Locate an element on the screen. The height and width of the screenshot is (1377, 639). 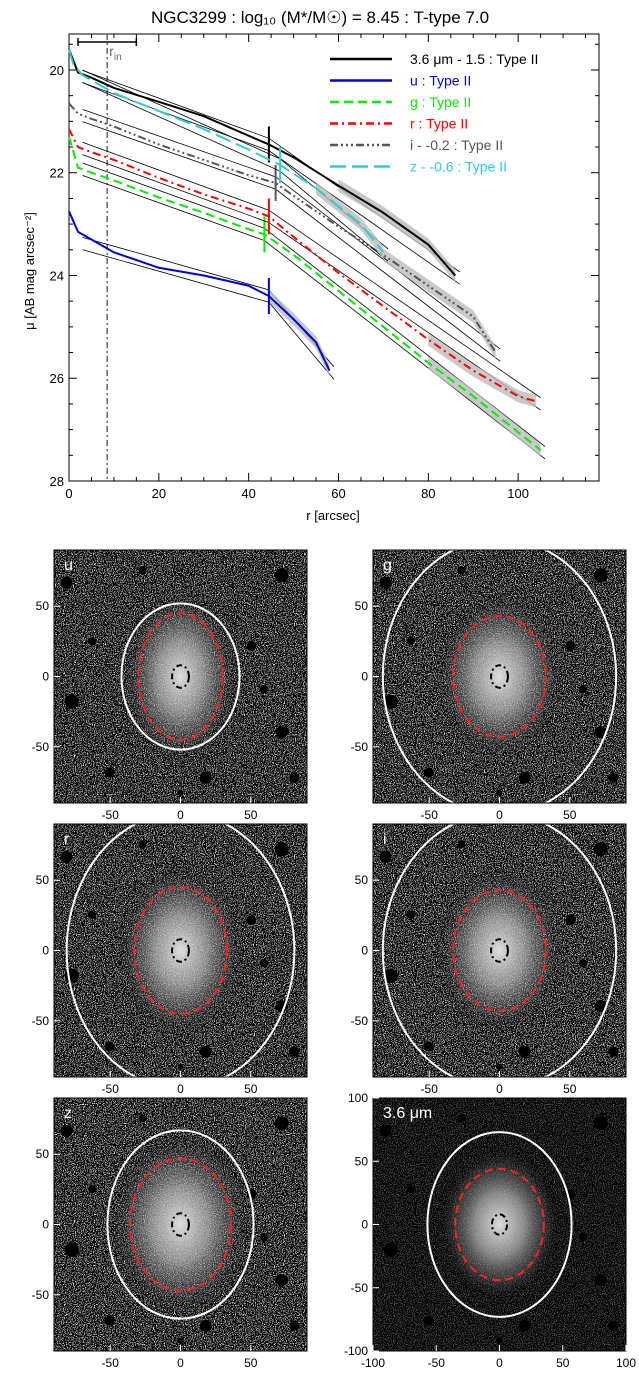
panel-label: z is located at coordinates (68, 1113).